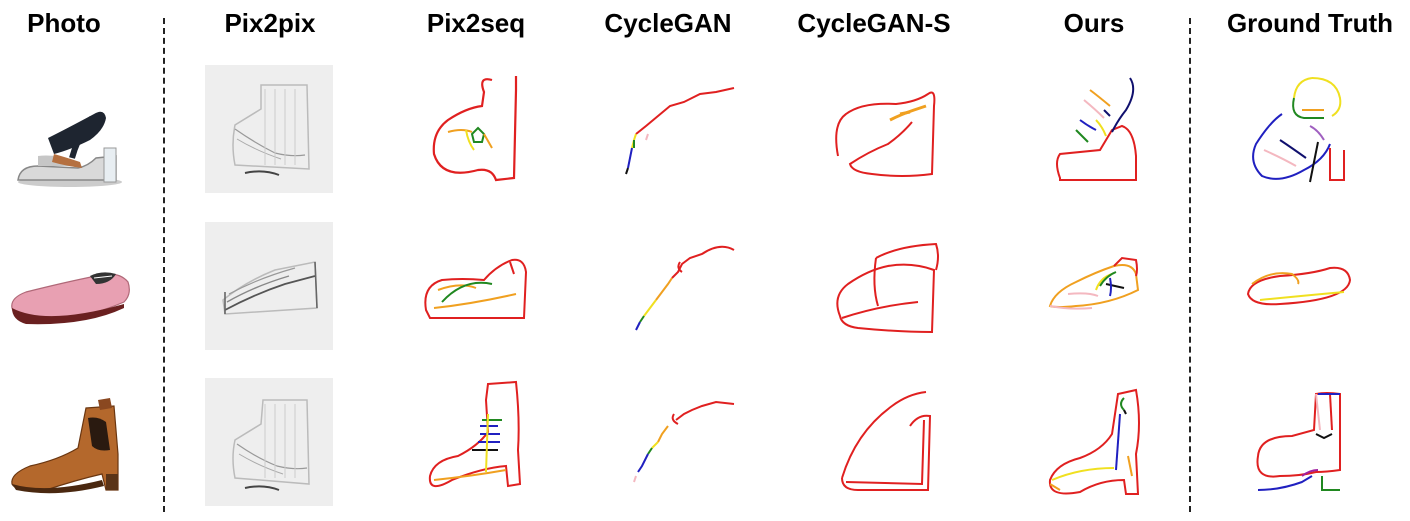 Image resolution: width=1410 pixels, height=521 pixels. What do you see at coordinates (477, 303) in the screenshot?
I see `pix2seq-slip-on` at bounding box center [477, 303].